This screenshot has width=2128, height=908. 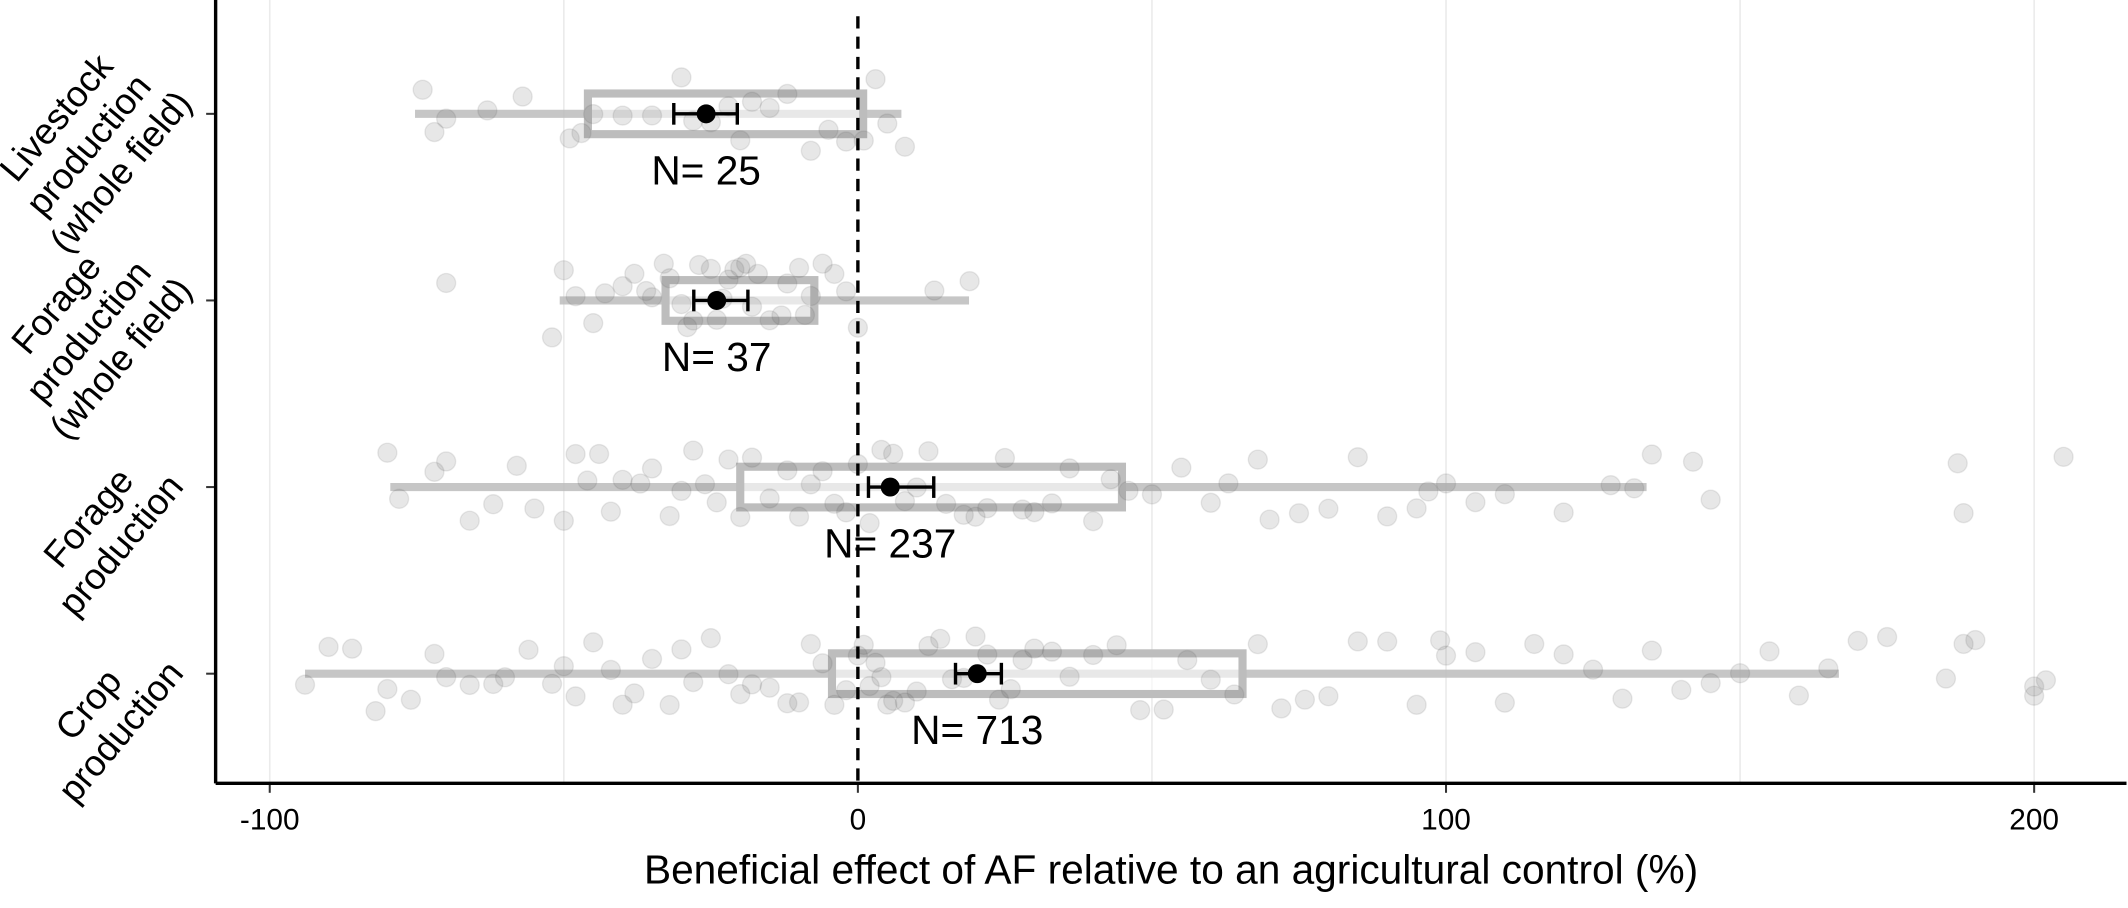 I want to click on count-label: N= 25, so click(x=706, y=170).